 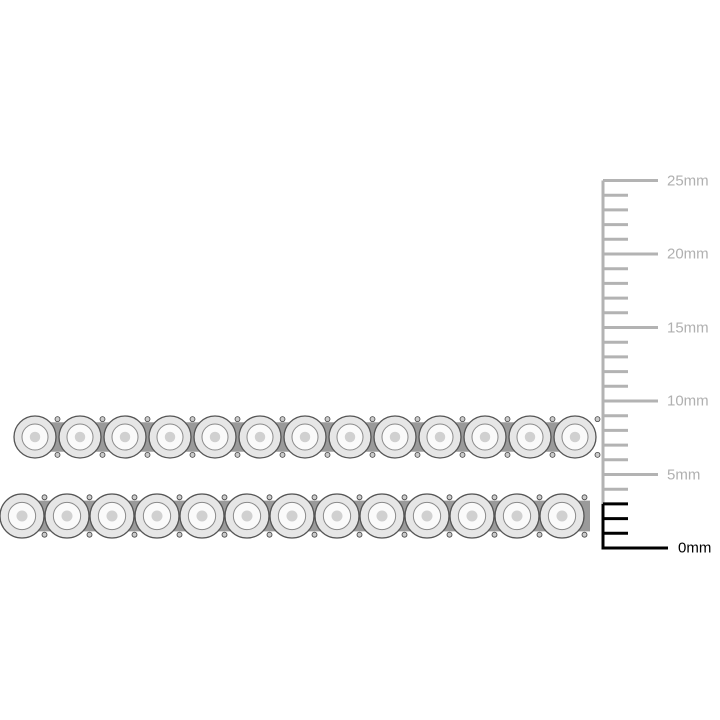 I want to click on ruler-label-20mm: 20mm, so click(x=688, y=254).